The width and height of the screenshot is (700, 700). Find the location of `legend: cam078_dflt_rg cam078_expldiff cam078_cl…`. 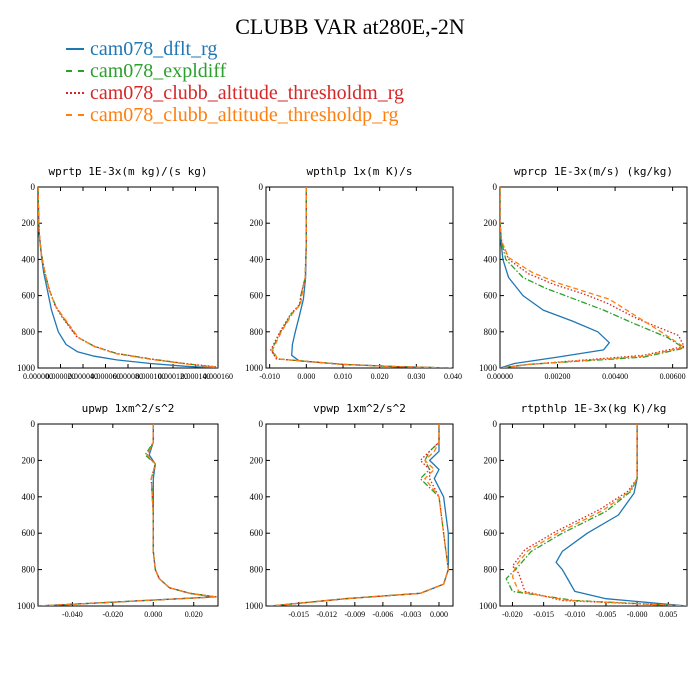

legend: cam078_dflt_rg cam078_expldiff cam078_cl… is located at coordinates (235, 82).